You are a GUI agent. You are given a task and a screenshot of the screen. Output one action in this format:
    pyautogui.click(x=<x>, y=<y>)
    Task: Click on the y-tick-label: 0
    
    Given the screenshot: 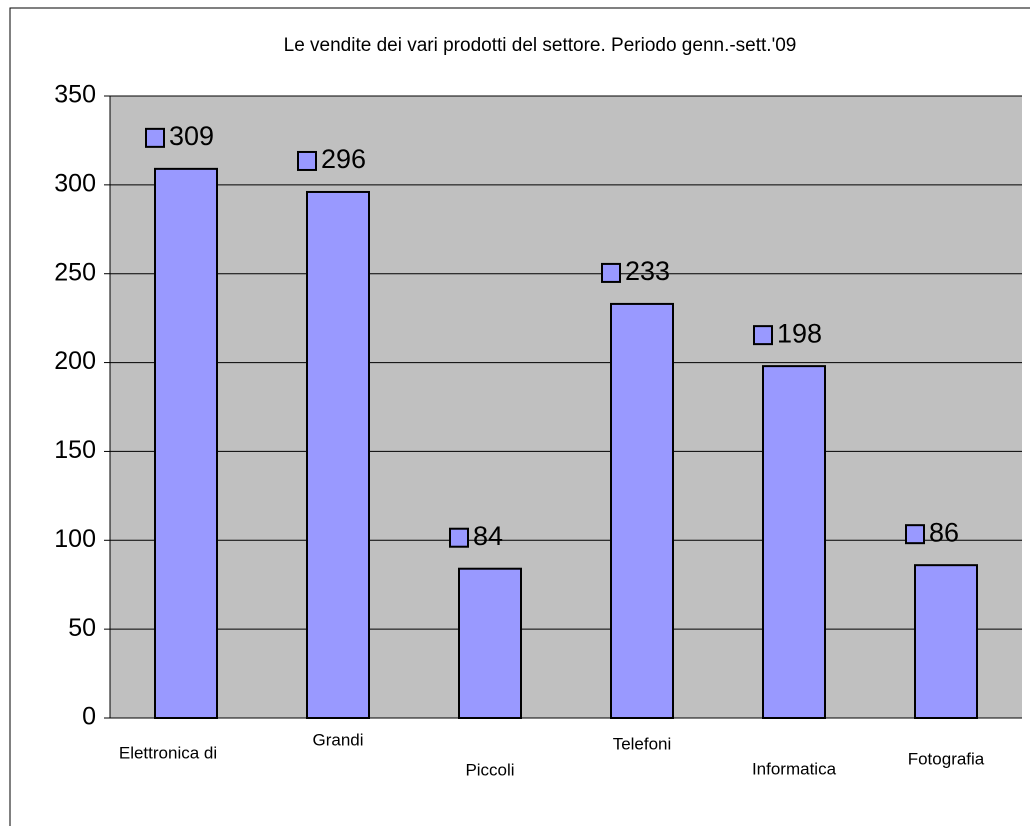 What is the action you would take?
    pyautogui.click(x=89, y=717)
    